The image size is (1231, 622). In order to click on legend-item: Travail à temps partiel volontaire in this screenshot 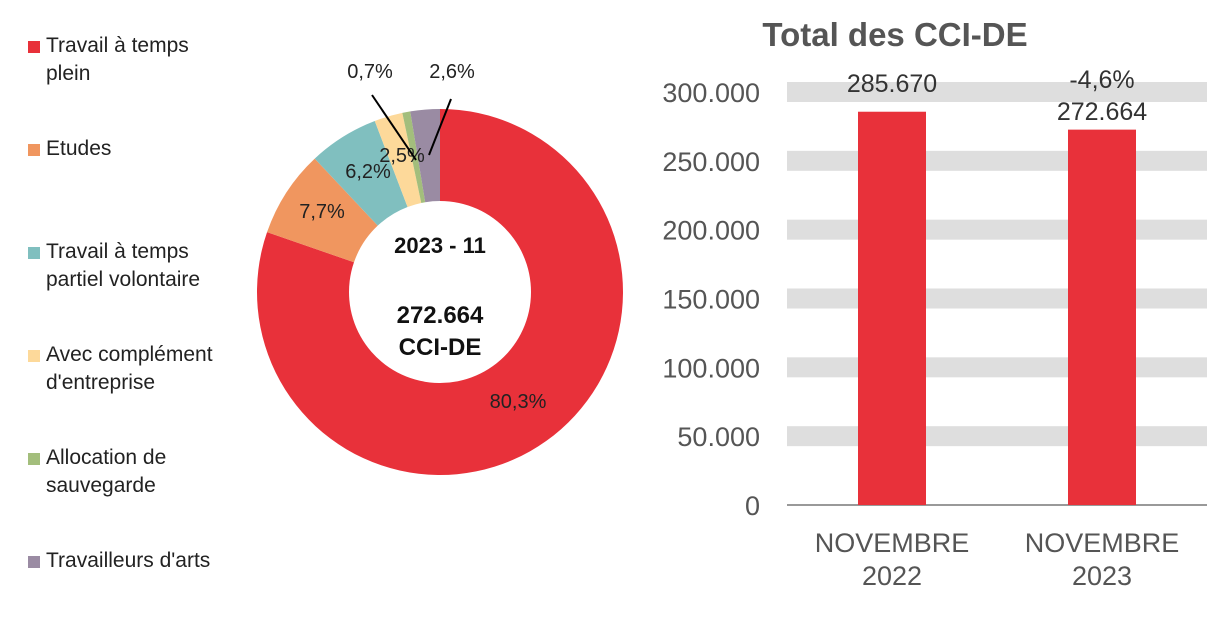, I will do `click(147, 266)`.